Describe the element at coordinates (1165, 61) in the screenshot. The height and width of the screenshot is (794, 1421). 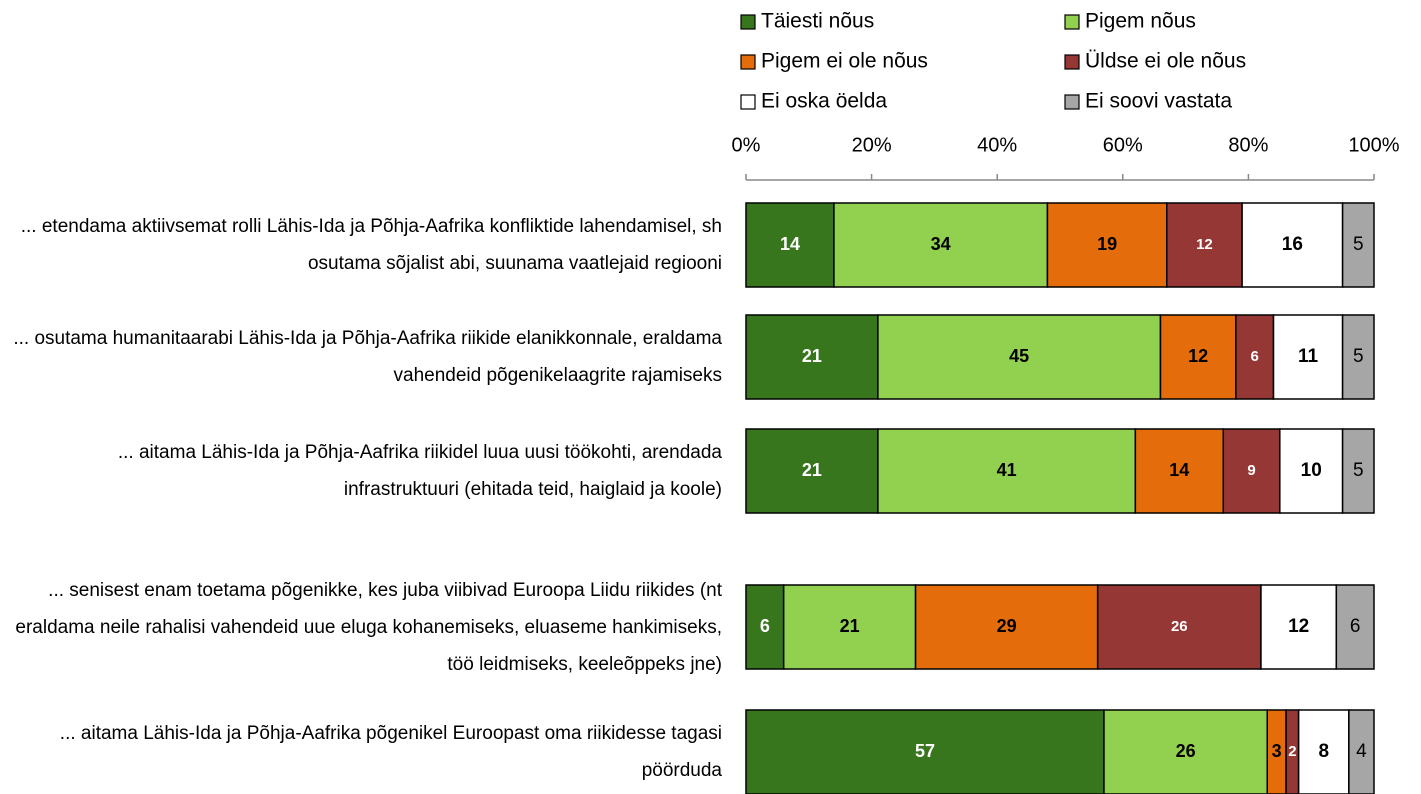
I see `legend-label: Üldse ei ole nõus` at that location.